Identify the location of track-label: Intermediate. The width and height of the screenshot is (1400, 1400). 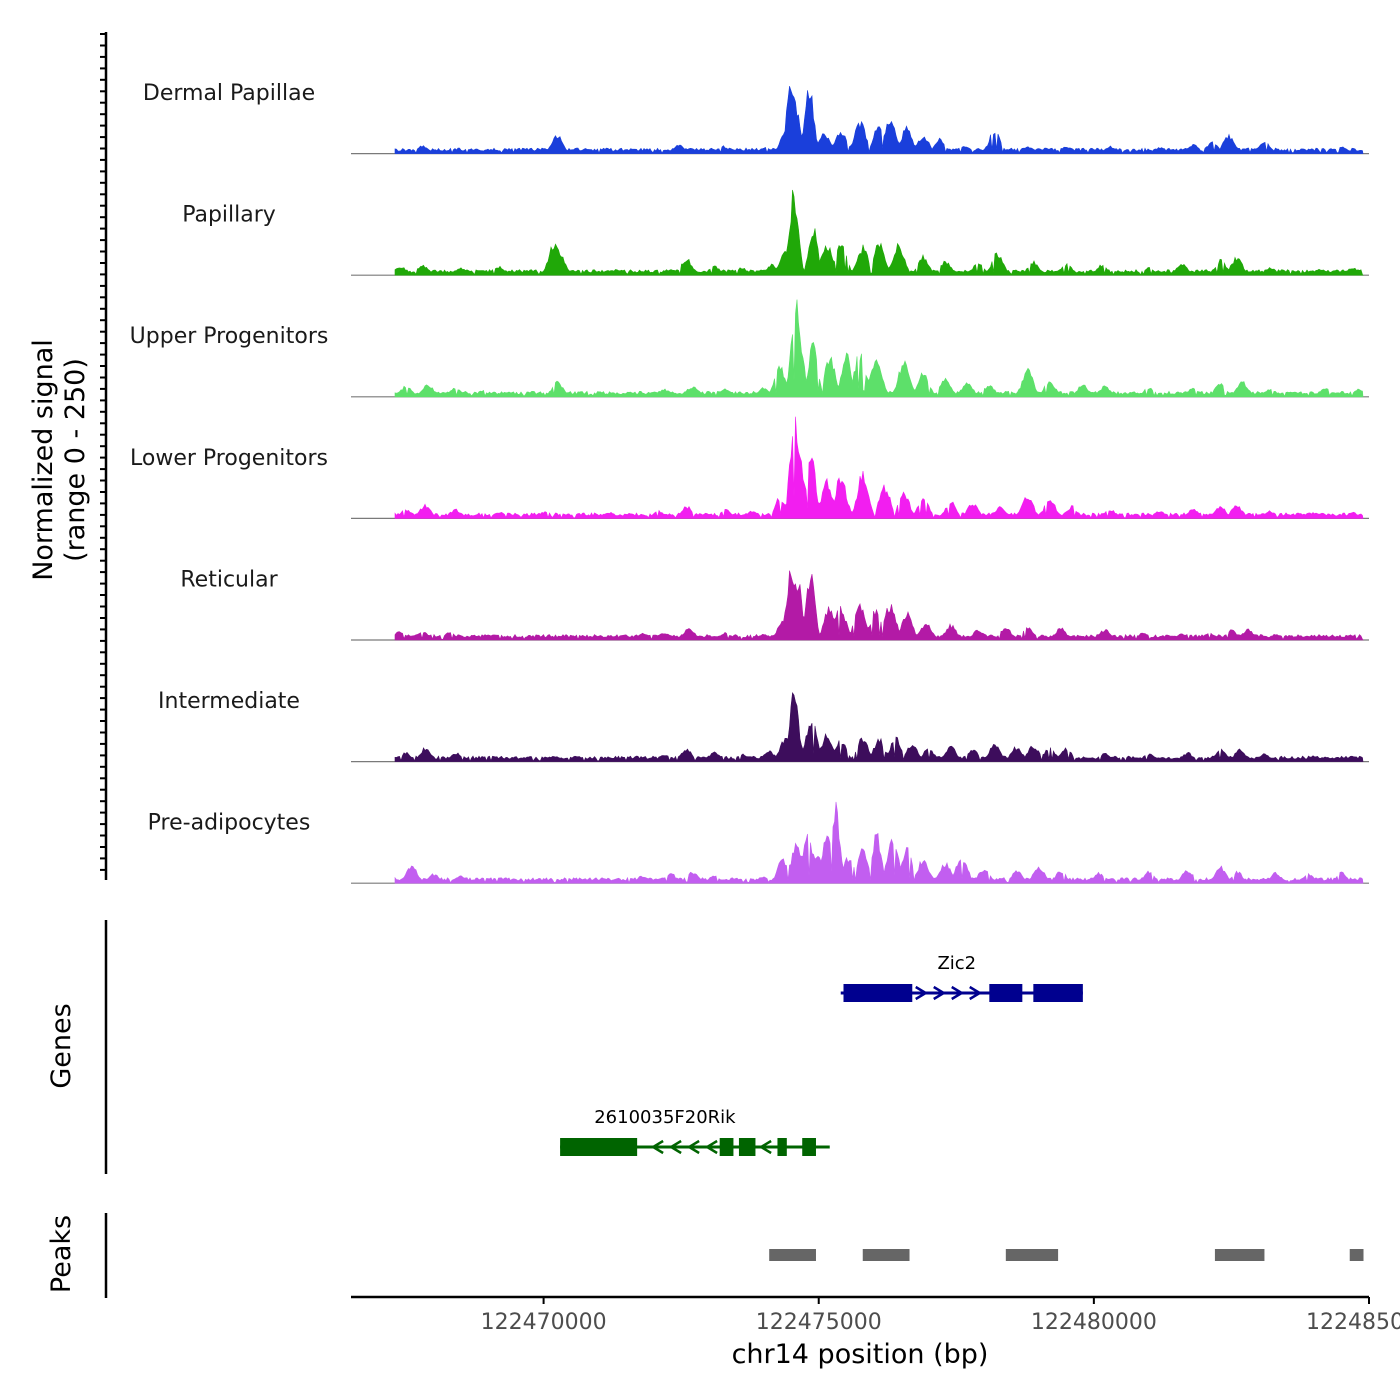
(229, 701).